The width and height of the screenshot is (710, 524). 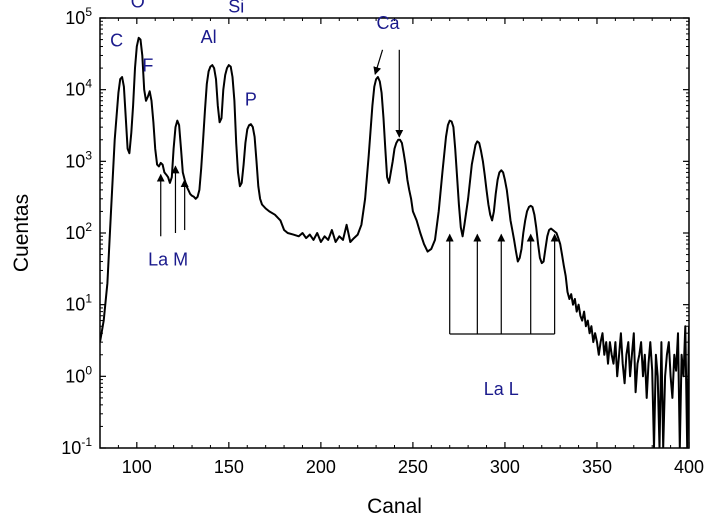 What do you see at coordinates (137, 467) in the screenshot?
I see `x-tick-label: 100` at bounding box center [137, 467].